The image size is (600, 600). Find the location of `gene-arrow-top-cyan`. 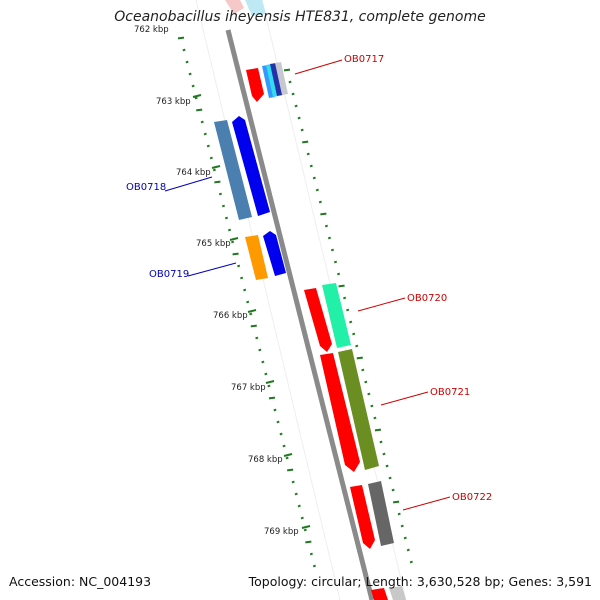

gene-arrow-top-cyan is located at coordinates (255, 8).